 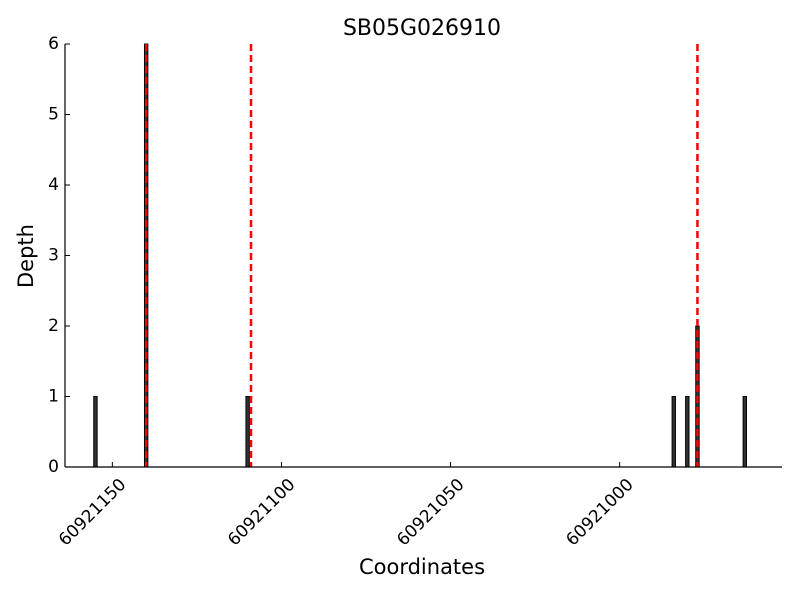 I want to click on y-tick-label: 4, so click(x=53, y=185).